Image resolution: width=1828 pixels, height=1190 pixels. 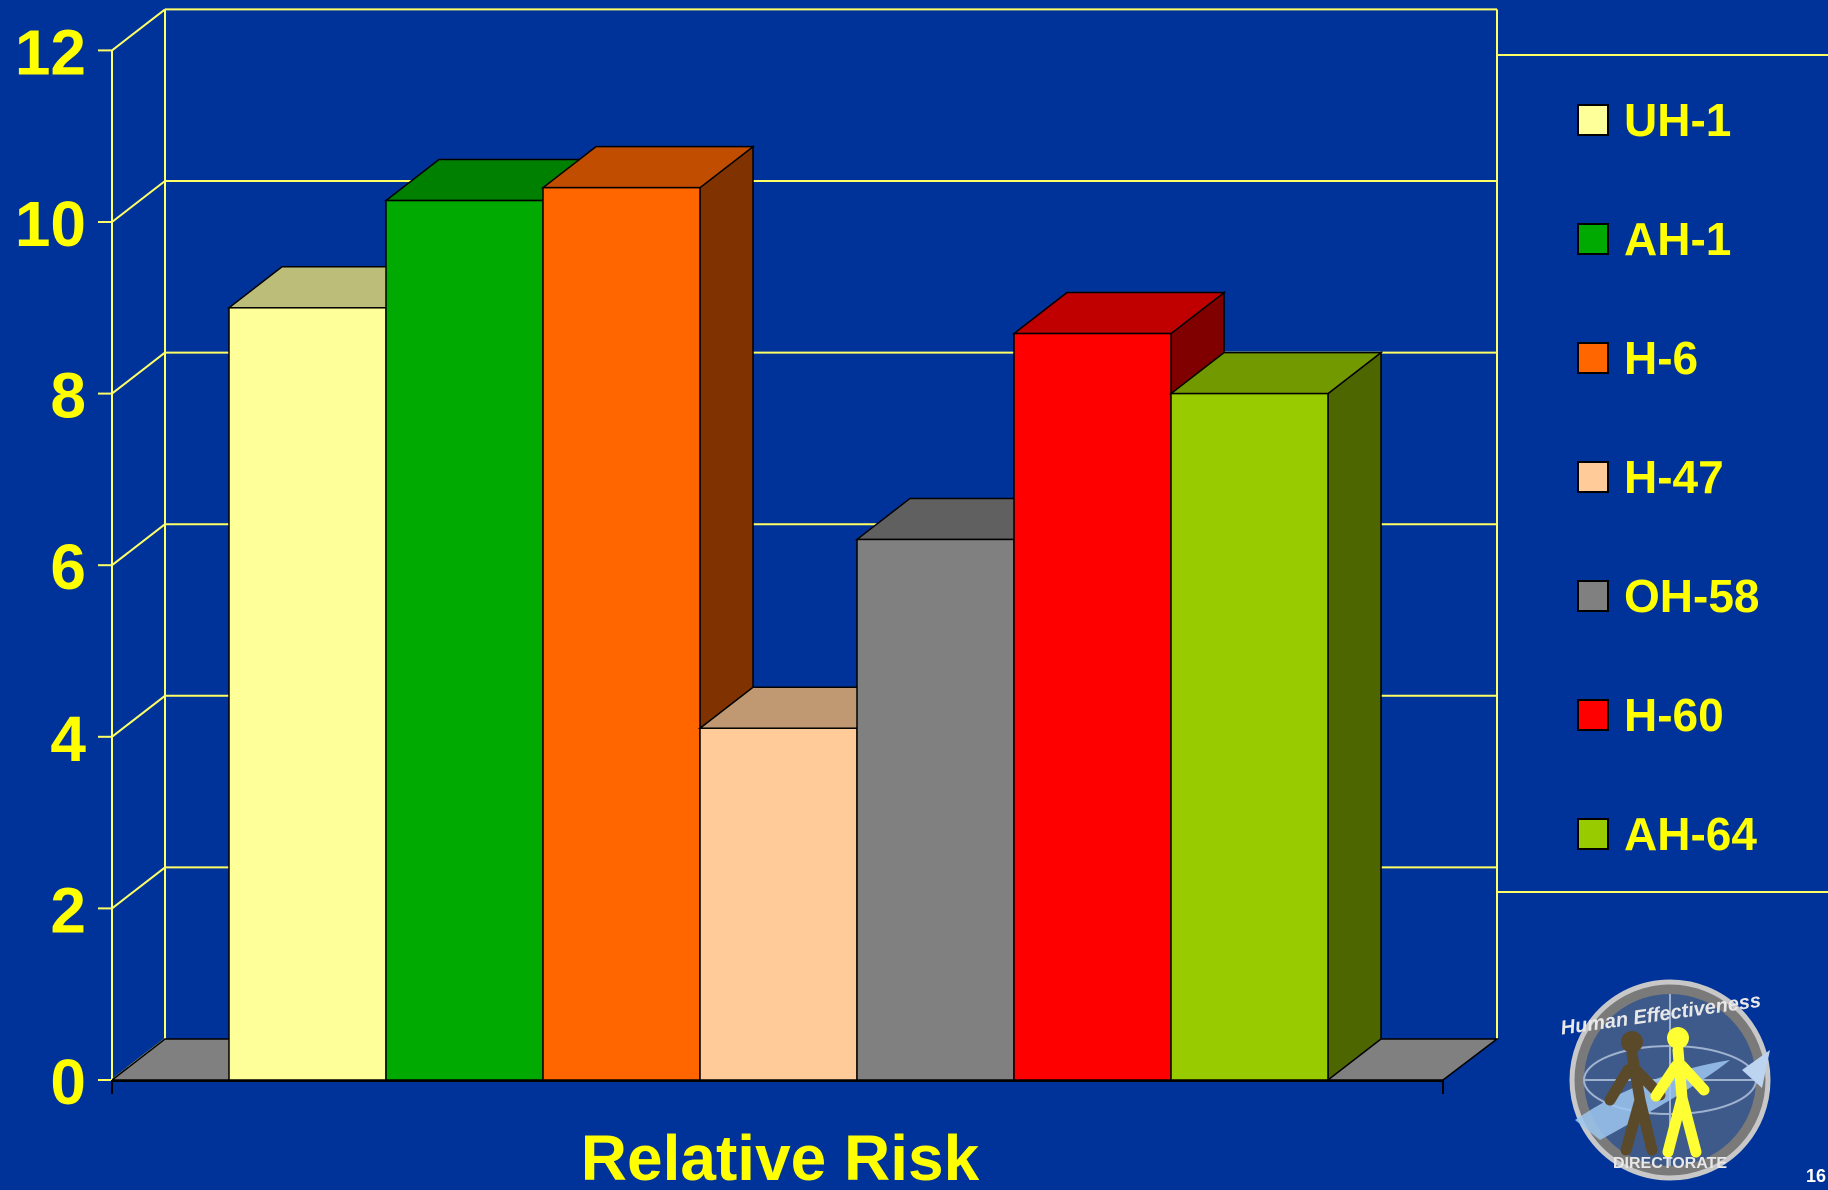 I want to click on chart-legend: UH-1 AH-1 H-6 H-47 OH-58 H-60 AH-64, so click(x=1663, y=473).